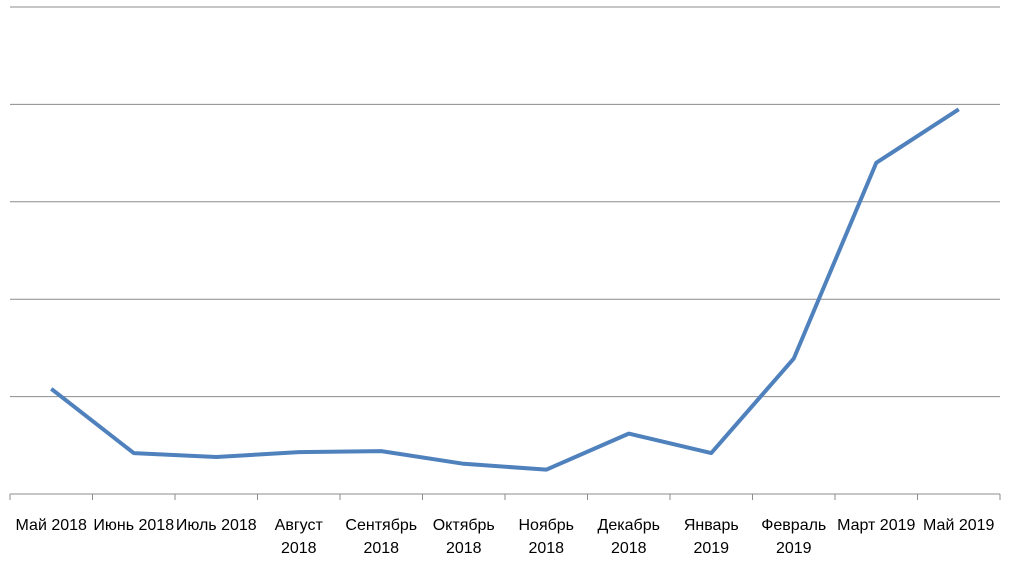  Describe the element at coordinates (794, 537) in the screenshot. I see `x-tick-label: Февраль 2019` at that location.